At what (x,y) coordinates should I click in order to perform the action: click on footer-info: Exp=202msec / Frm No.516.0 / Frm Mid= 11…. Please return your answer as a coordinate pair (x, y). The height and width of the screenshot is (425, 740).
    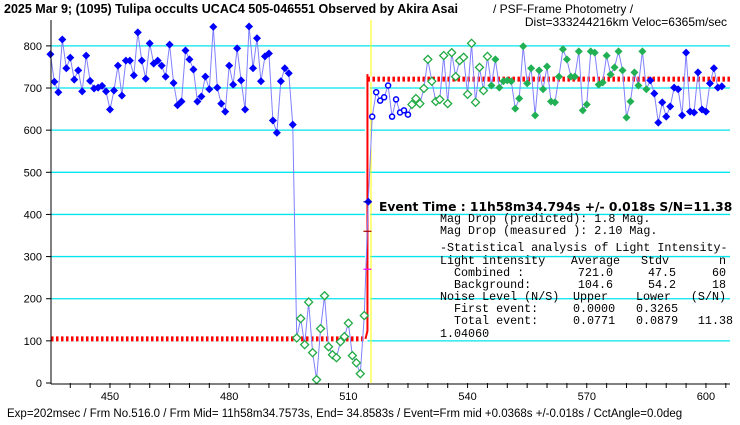
    Looking at the image, I should click on (344, 414).